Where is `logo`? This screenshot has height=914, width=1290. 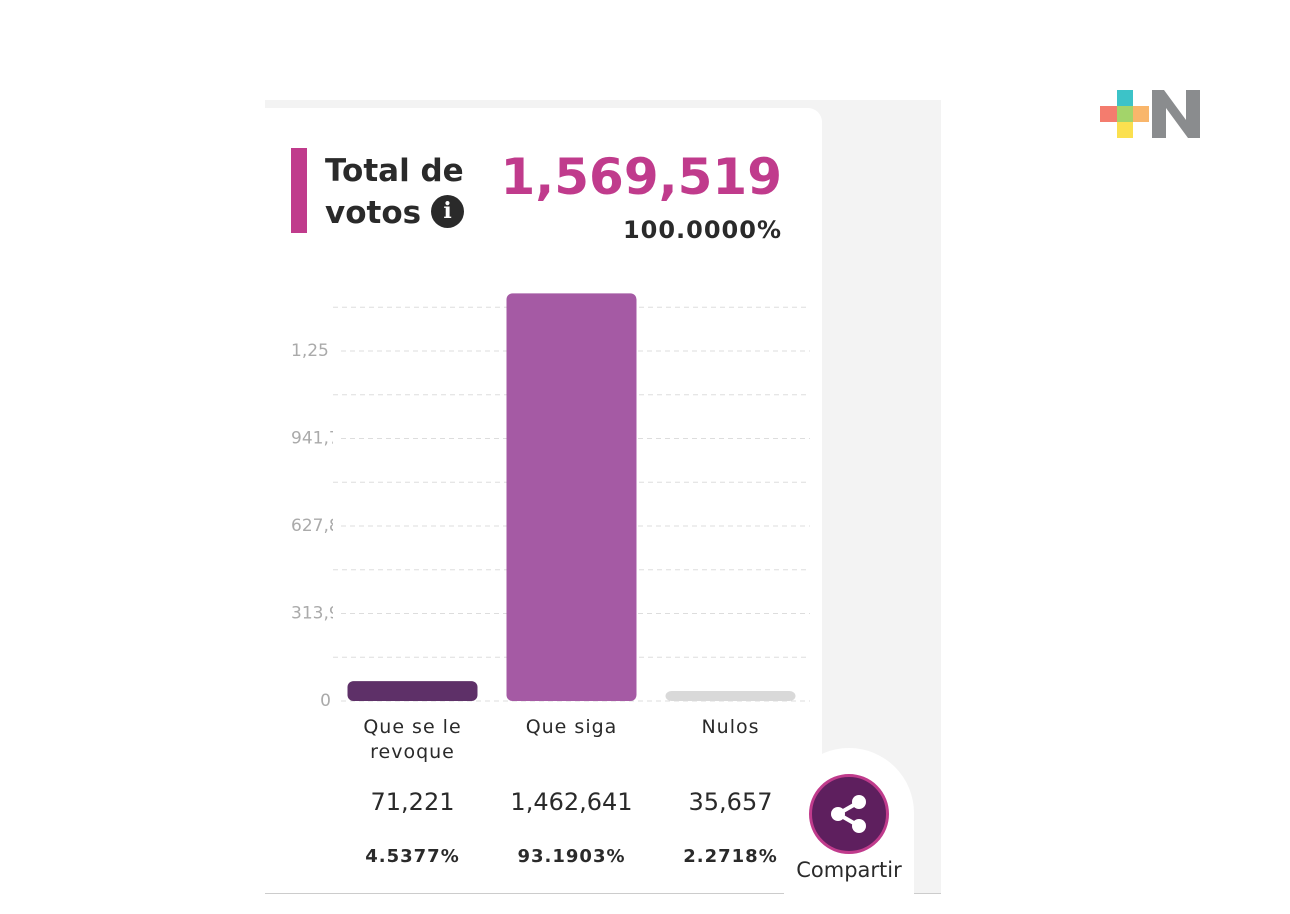 logo is located at coordinates (1150, 114).